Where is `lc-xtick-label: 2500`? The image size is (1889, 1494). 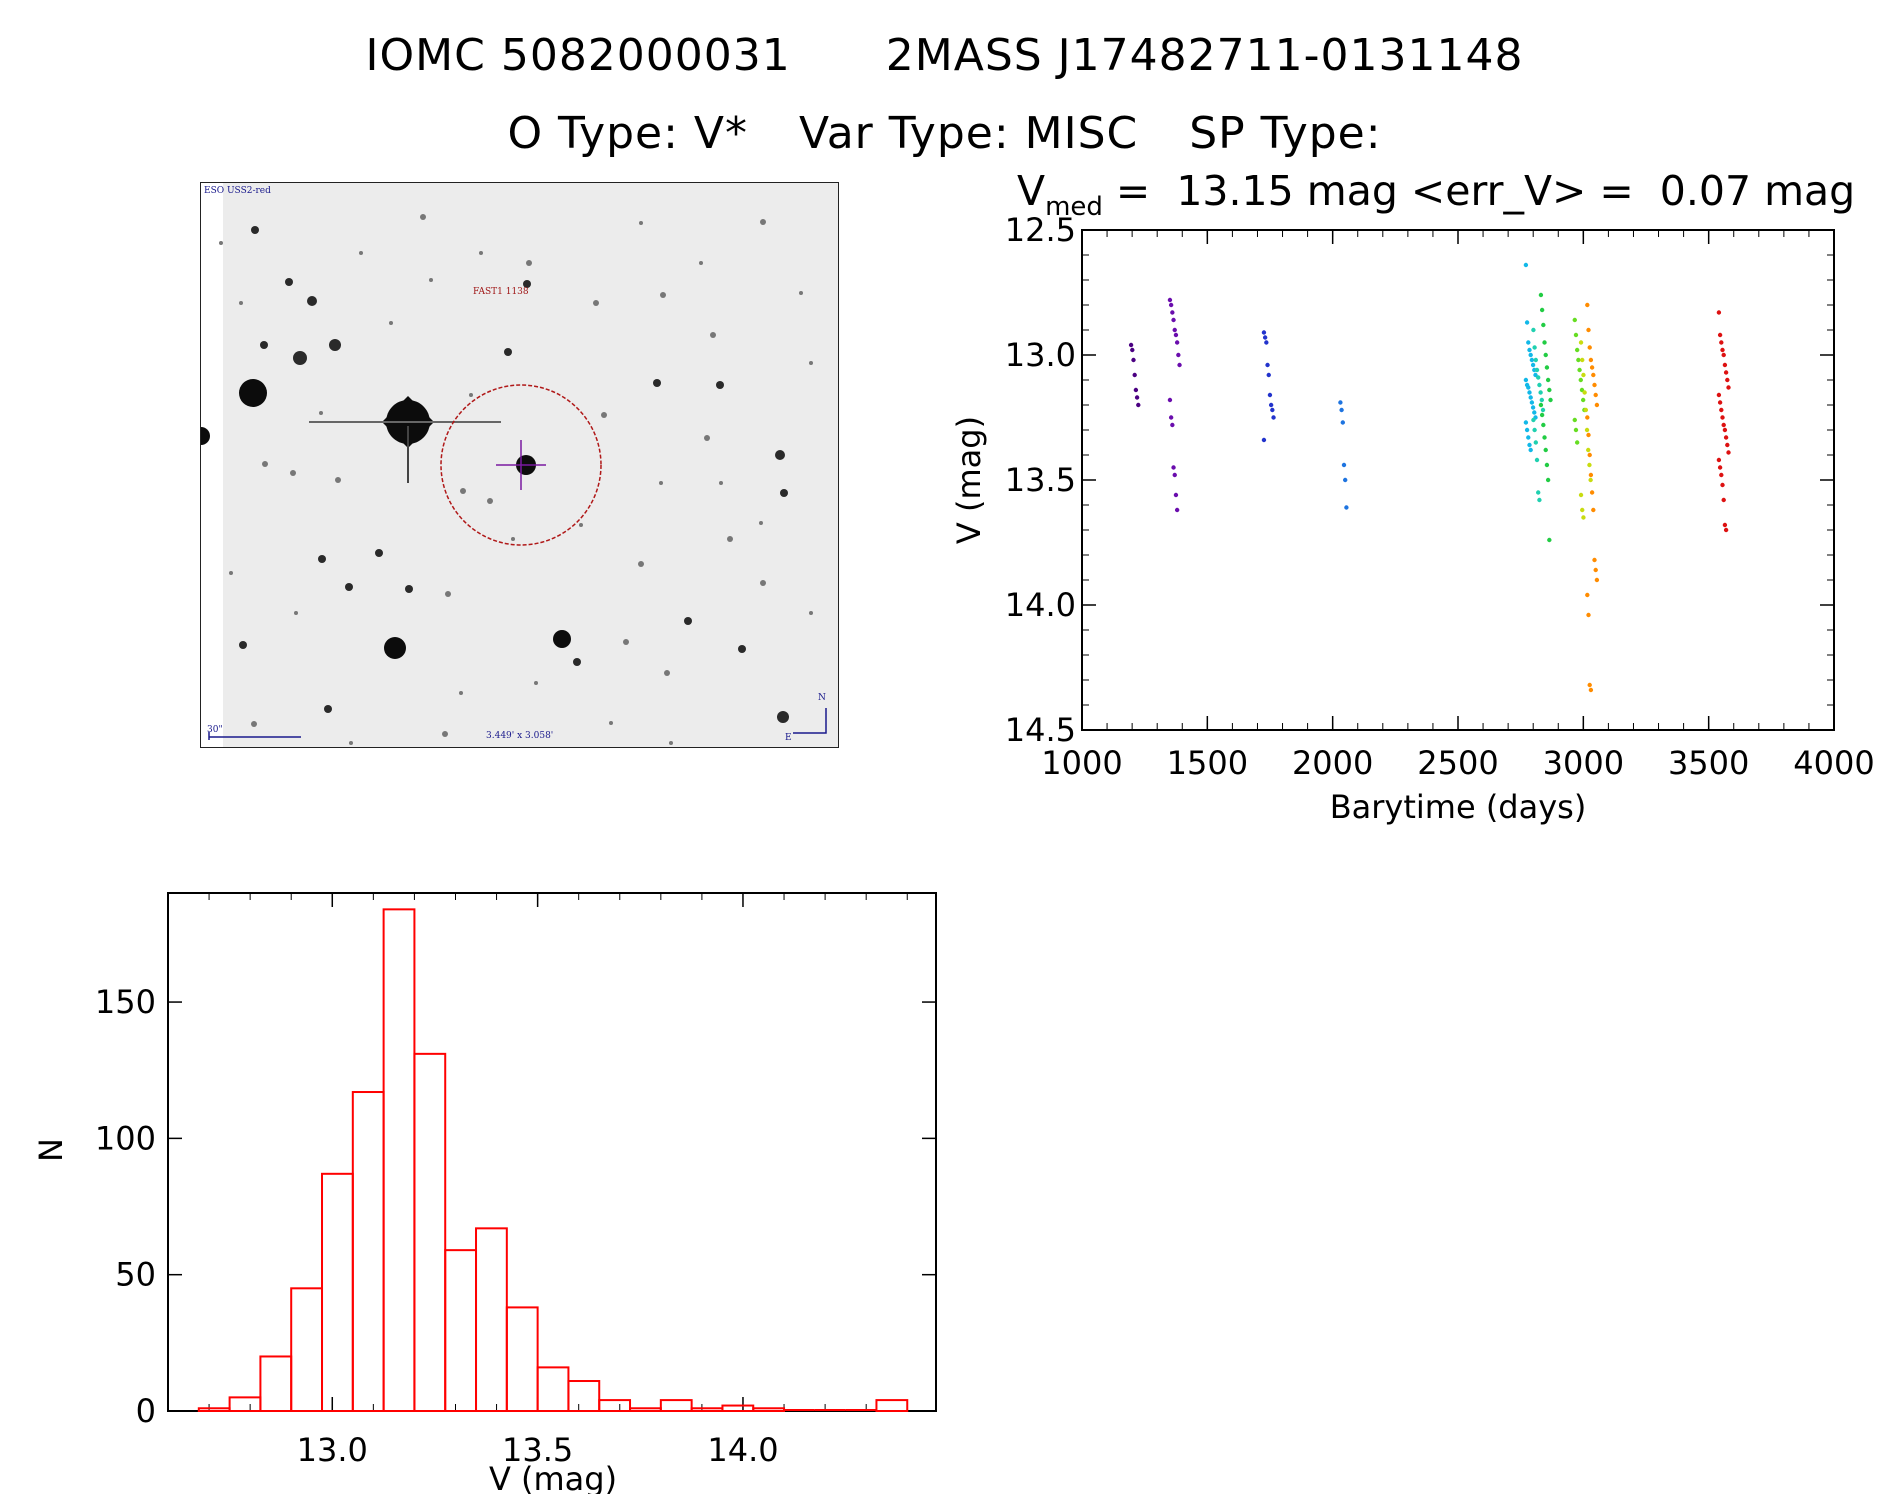 lc-xtick-label: 2500 is located at coordinates (1457, 763).